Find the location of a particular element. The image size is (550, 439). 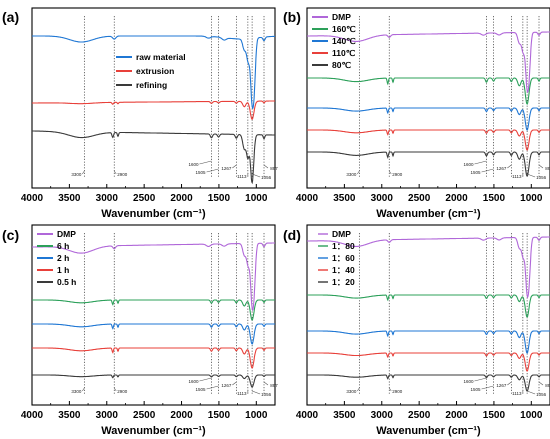

panel-label: (b) is located at coordinates (292, 17).